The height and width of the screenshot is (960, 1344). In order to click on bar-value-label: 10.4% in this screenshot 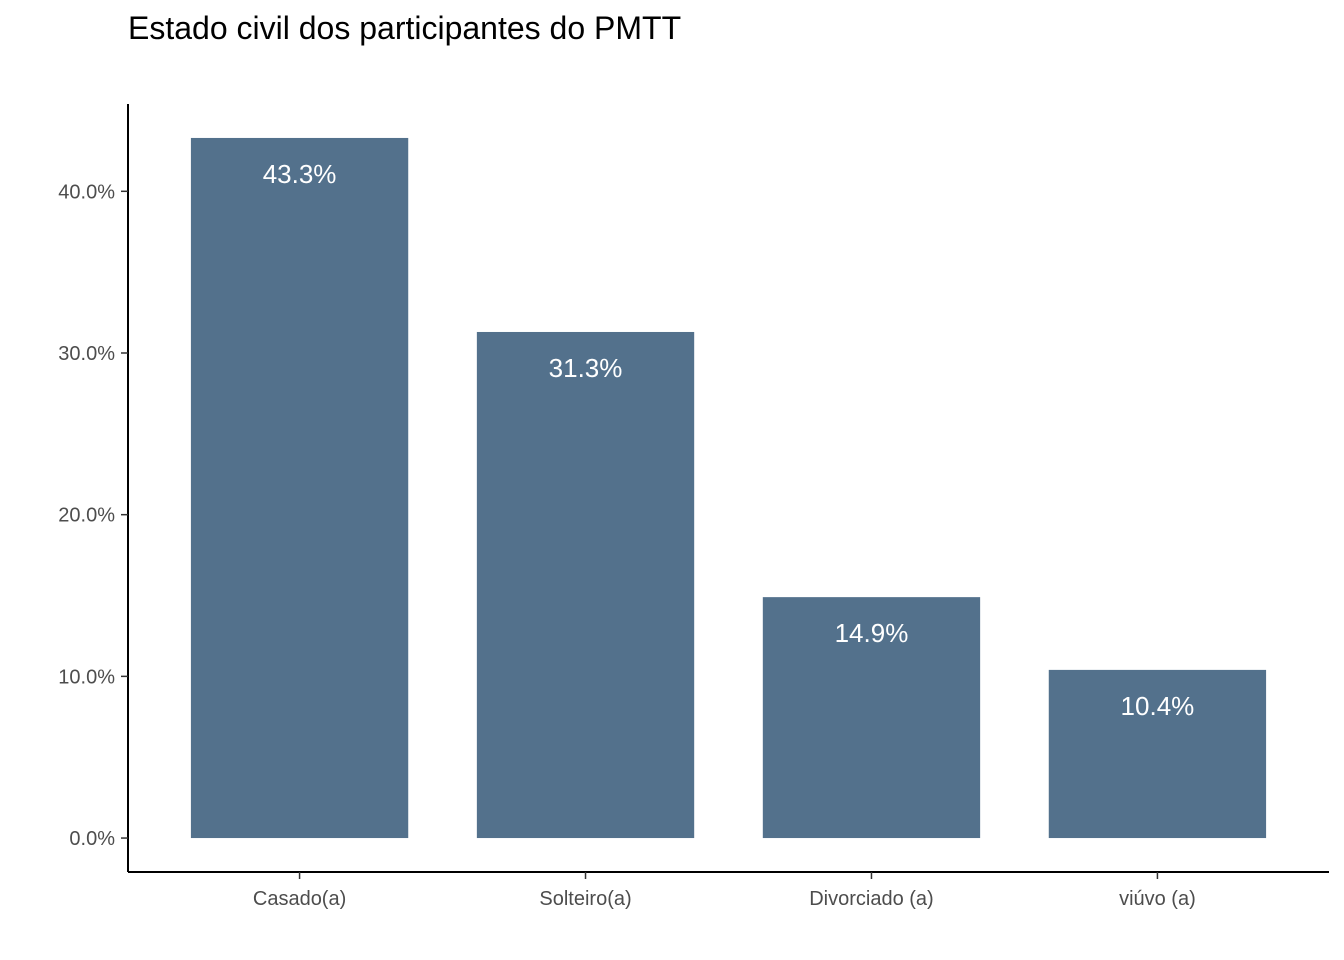, I will do `click(1158, 706)`.